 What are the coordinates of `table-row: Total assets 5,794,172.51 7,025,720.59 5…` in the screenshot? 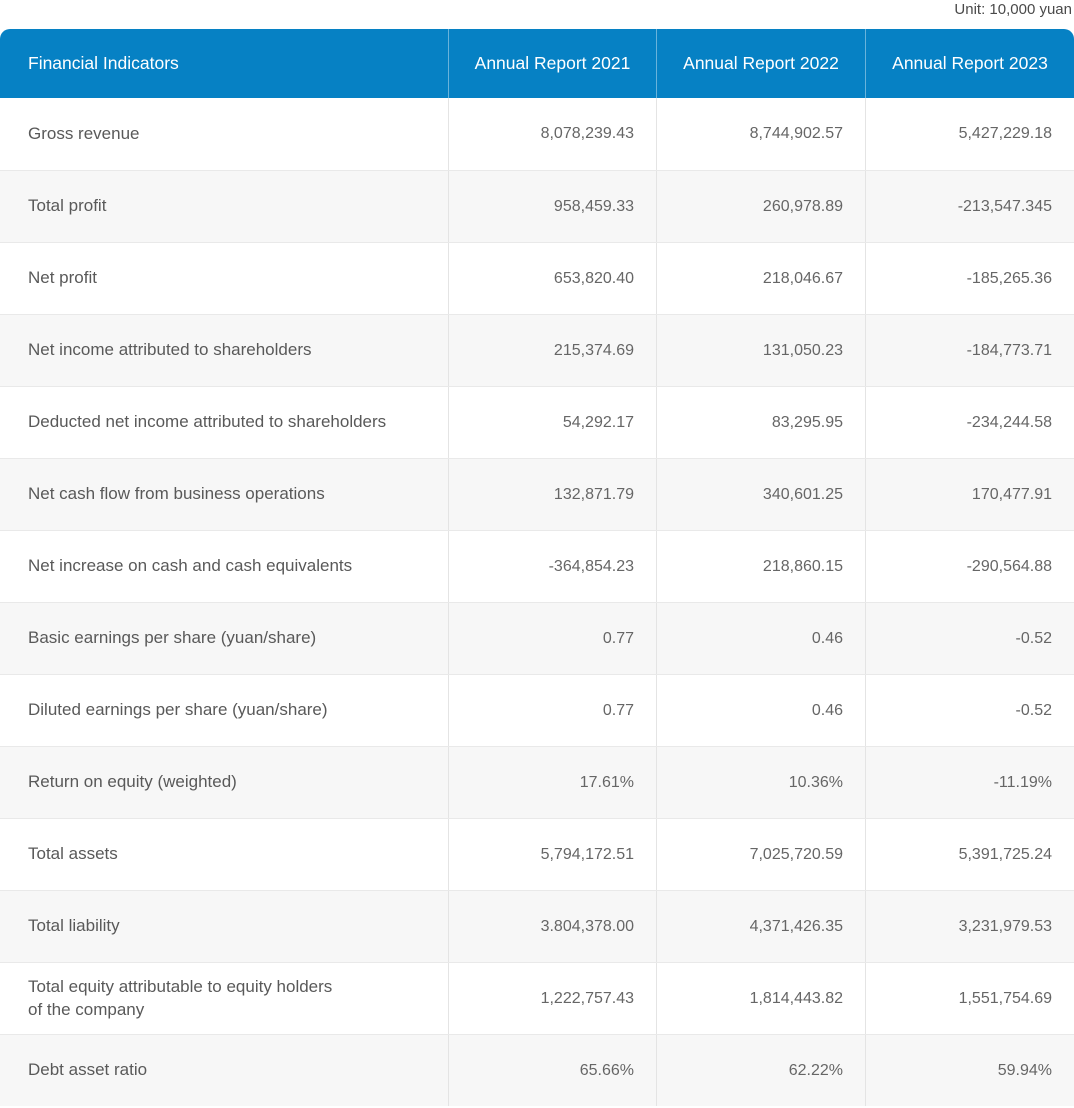 It's located at (537, 854).